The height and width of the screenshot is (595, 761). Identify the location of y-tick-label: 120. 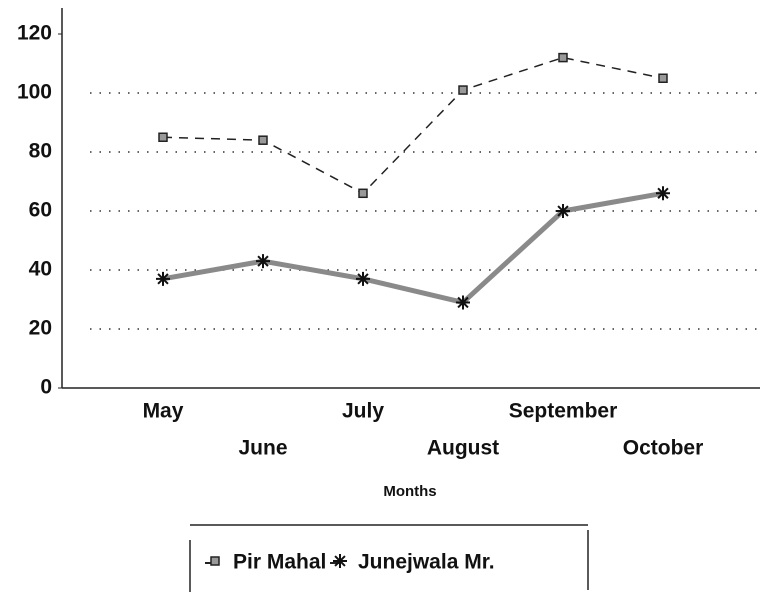
(34, 33).